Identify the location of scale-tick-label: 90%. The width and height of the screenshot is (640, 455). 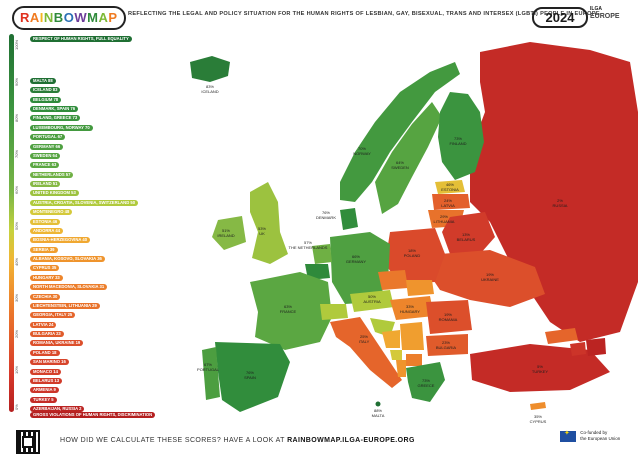
(16, 81).